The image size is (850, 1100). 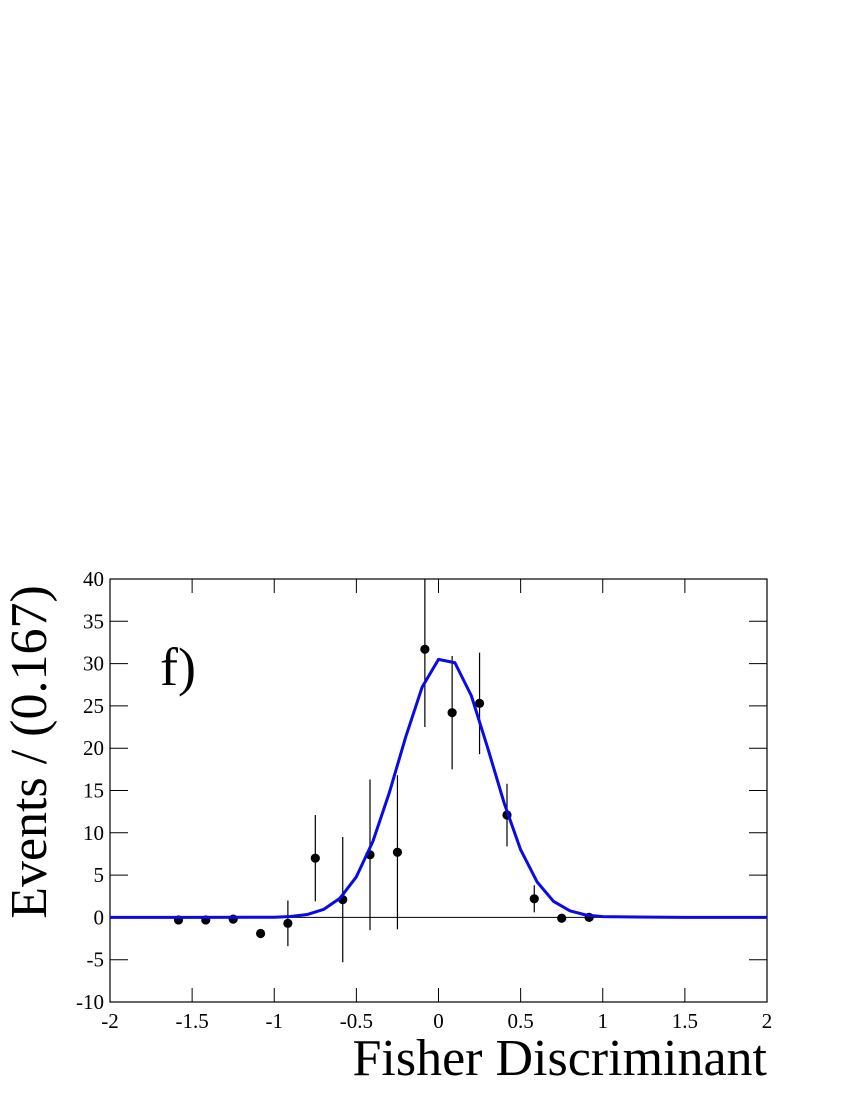 What do you see at coordinates (93, 791) in the screenshot?
I see `y-tick-label: 15` at bounding box center [93, 791].